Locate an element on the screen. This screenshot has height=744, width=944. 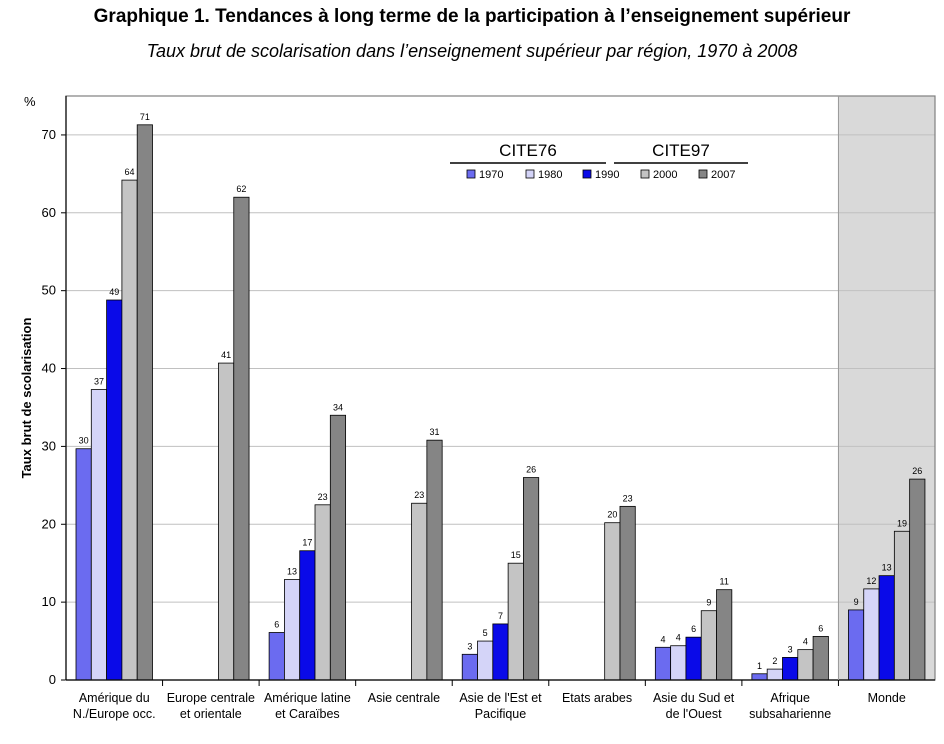
y-tick-label: 20 is located at coordinates (49, 523).